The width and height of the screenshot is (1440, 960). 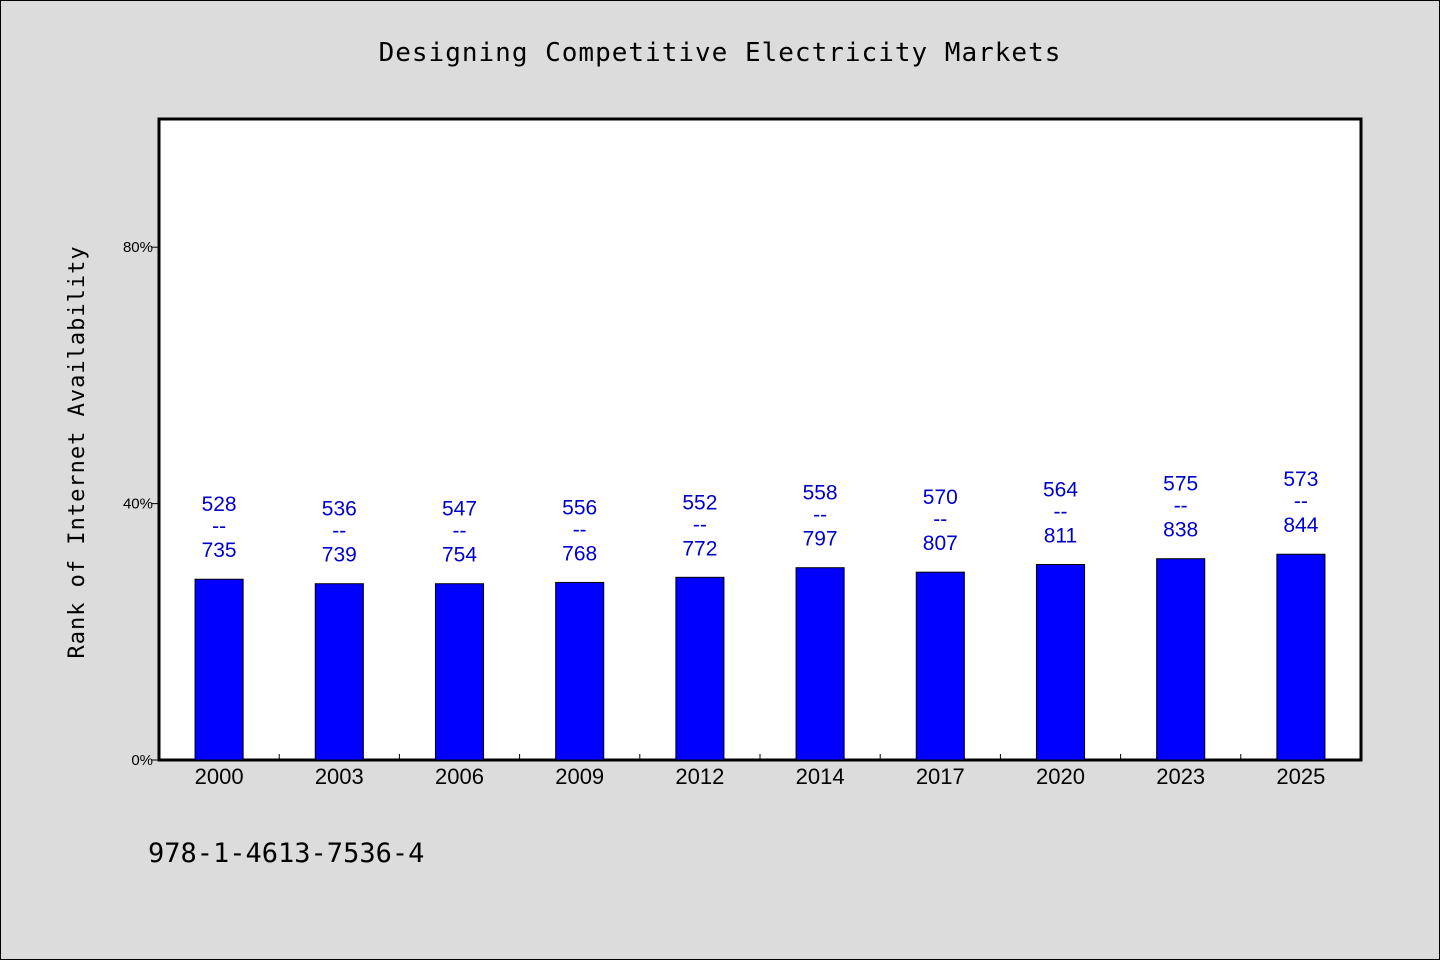 What do you see at coordinates (1060, 535) in the screenshot?
I see `data-label-bottom: 811` at bounding box center [1060, 535].